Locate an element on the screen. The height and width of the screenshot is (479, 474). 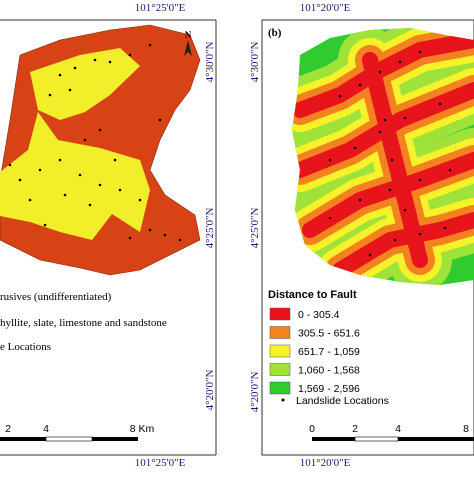
legend-item: hyllite, slate, limestone and sandstone is located at coordinates (83, 323).